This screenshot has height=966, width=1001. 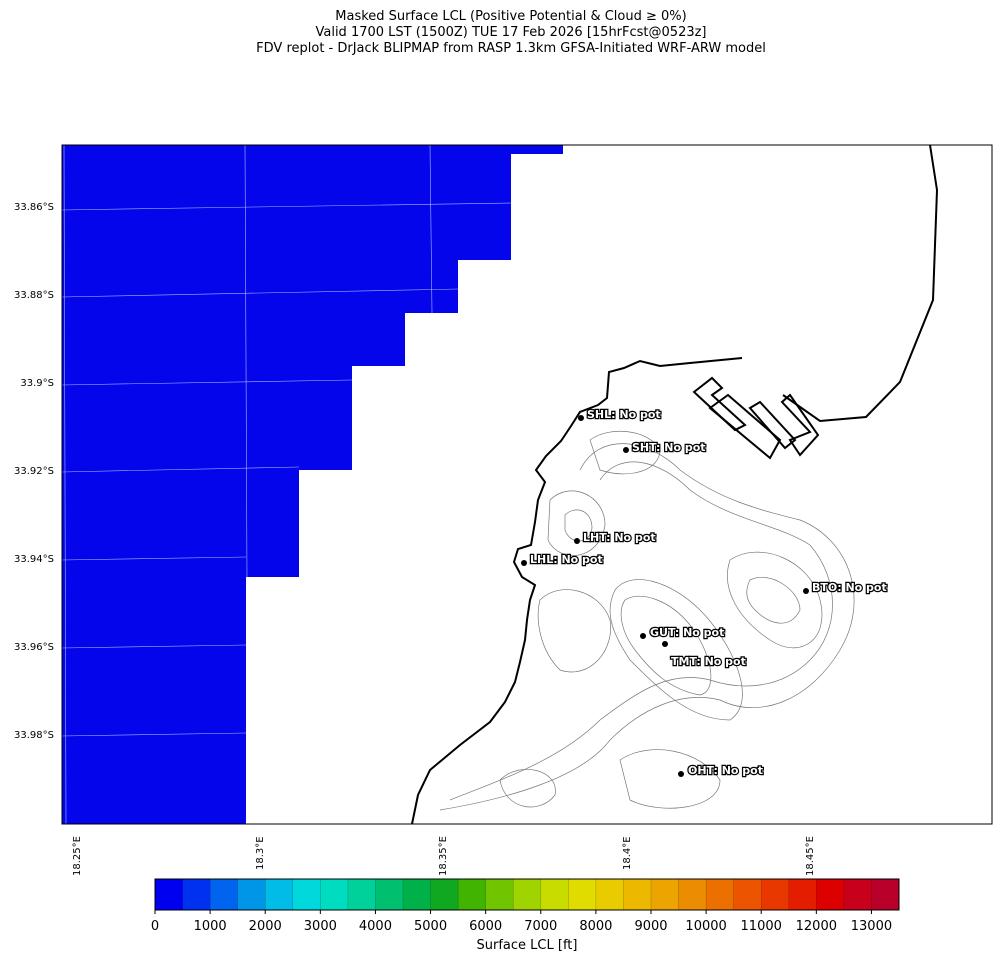 I want to click on lat-label: 33.88°S, so click(x=34, y=295).